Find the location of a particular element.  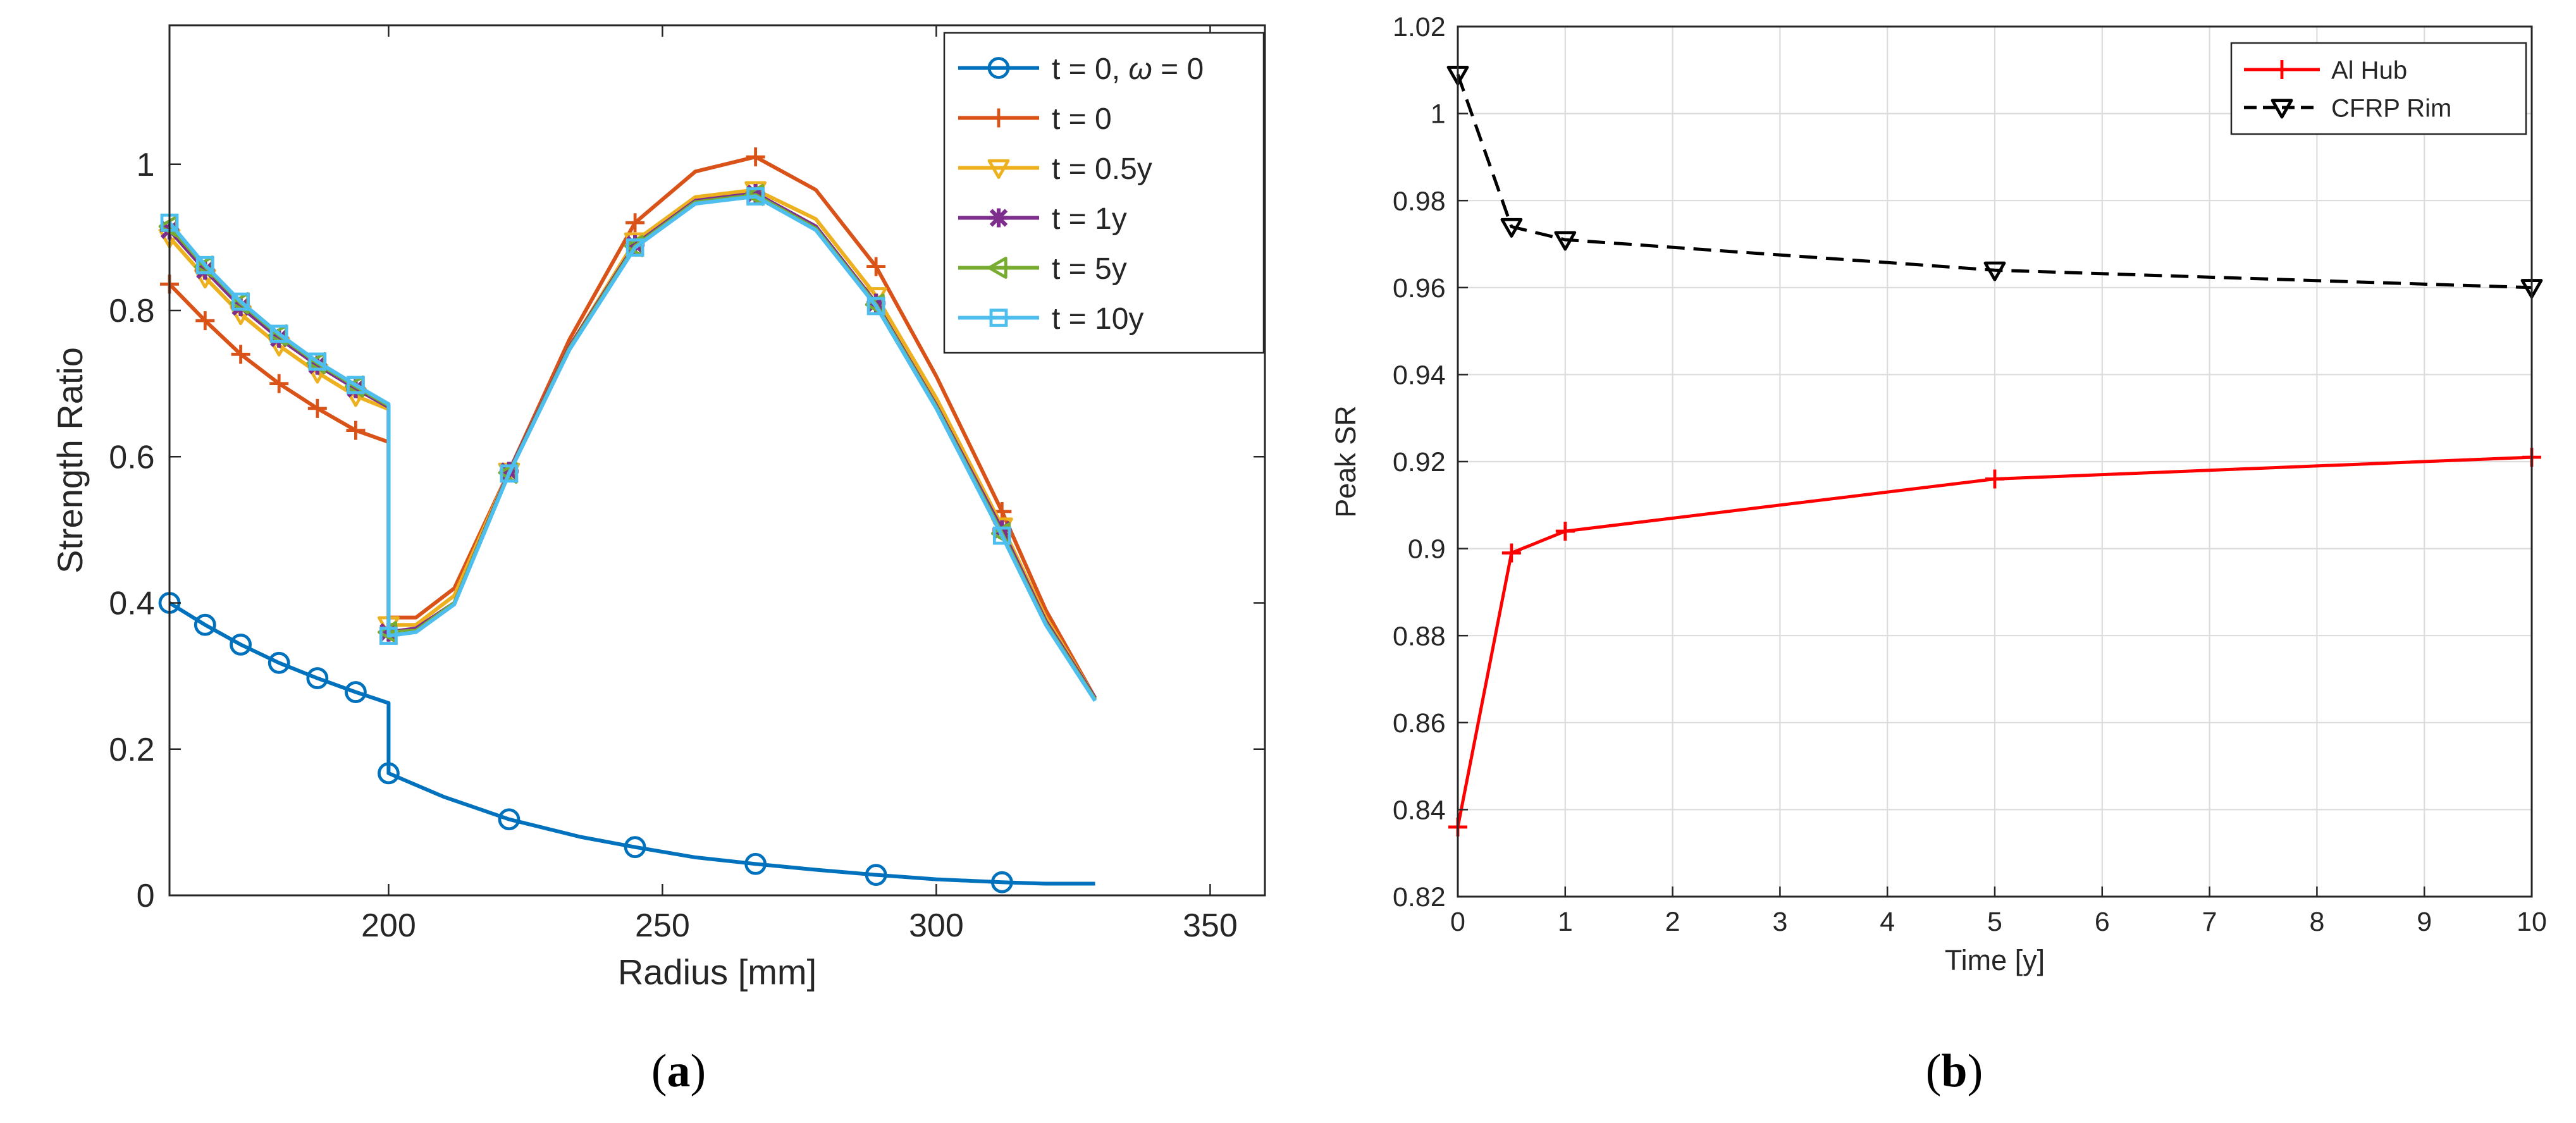

y-tick-label: 0 is located at coordinates (146, 896).